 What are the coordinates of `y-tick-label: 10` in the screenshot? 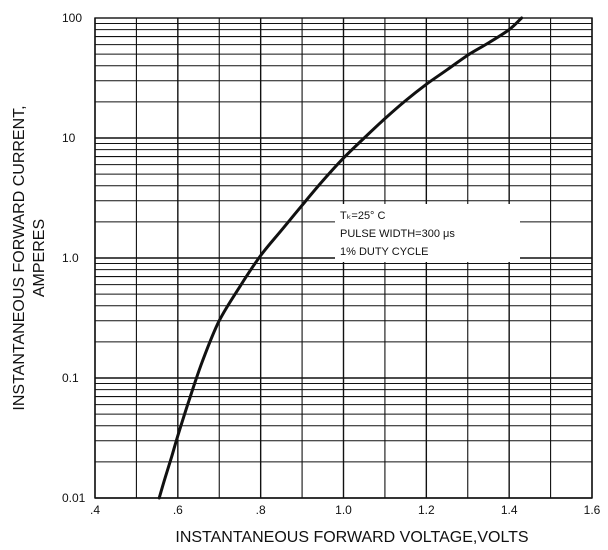 It's located at (69, 138).